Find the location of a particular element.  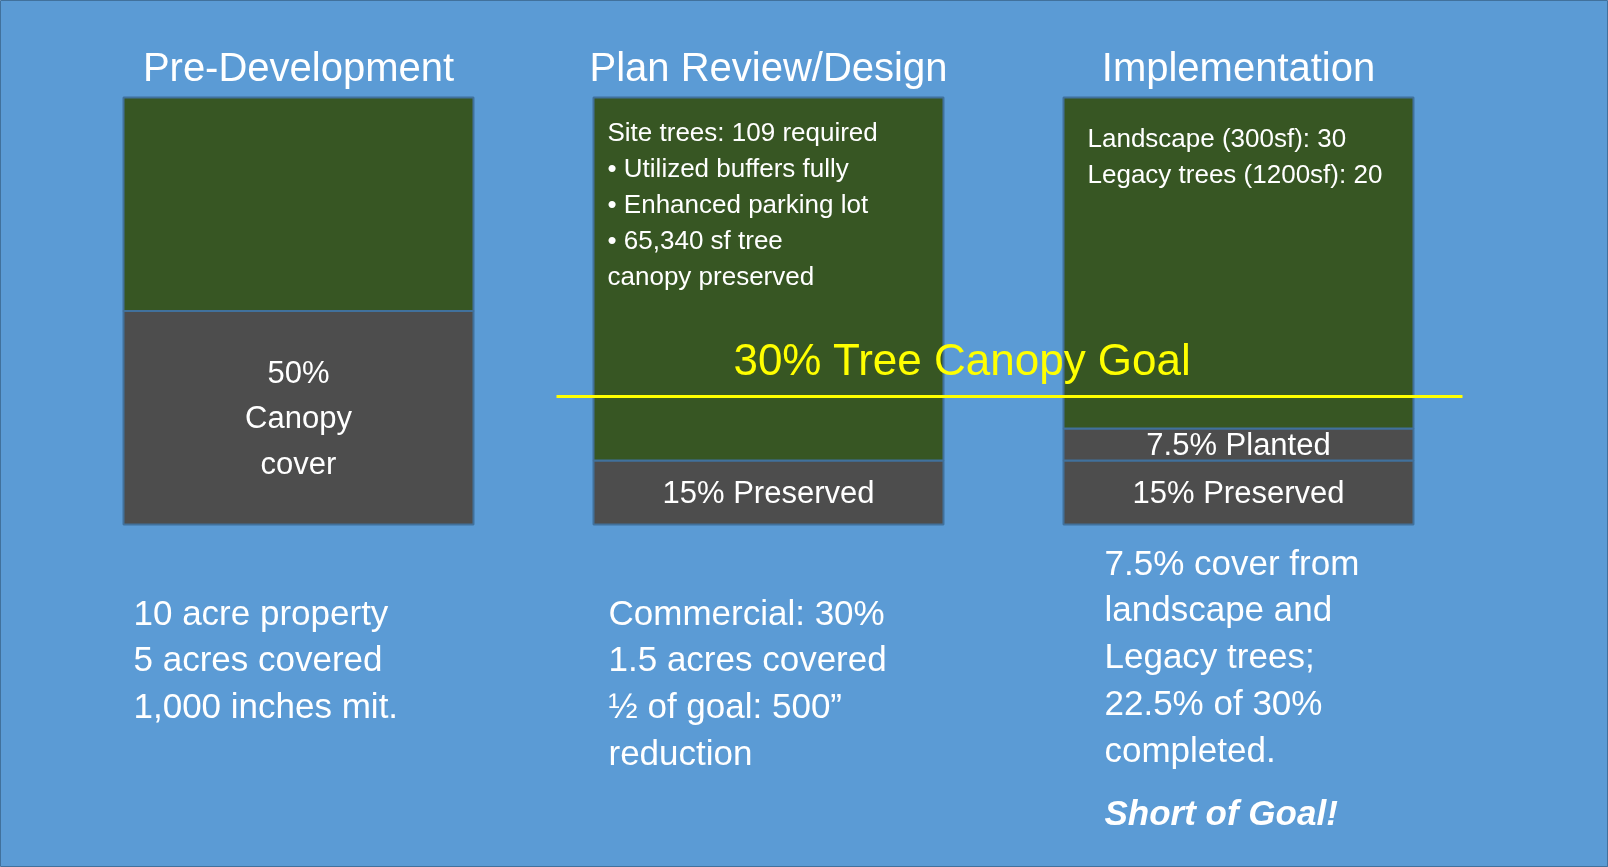

annotation: Site trees: 109 required • Utilized buffers fully • Enhanced parking lot • 65,340 sf tree canopy preserved is located at coordinates (742, 203).